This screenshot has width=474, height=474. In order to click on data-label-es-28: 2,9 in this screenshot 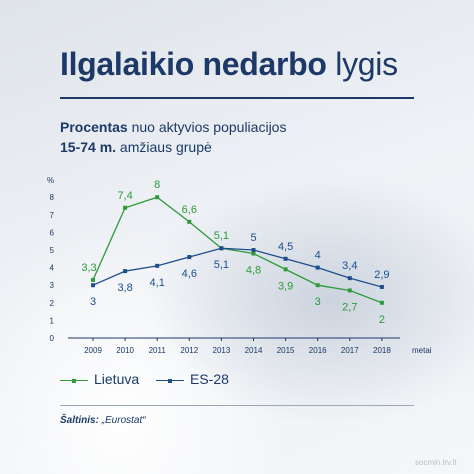, I will do `click(381, 275)`.